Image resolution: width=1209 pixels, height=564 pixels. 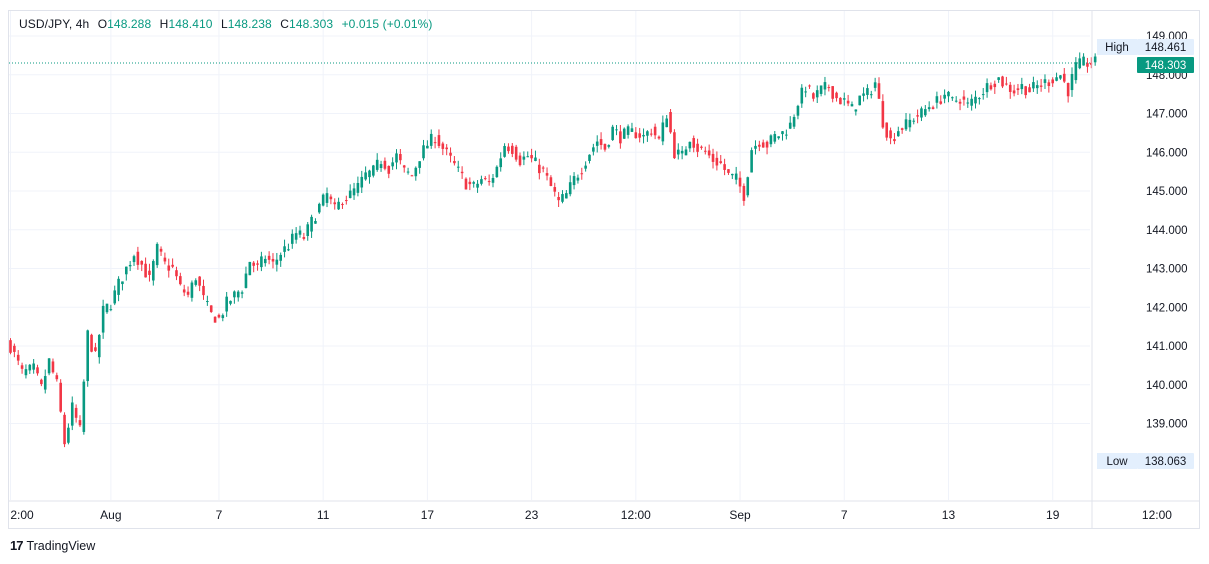 I want to click on tradingview-logo: 17 TradingView, so click(x=52, y=545).